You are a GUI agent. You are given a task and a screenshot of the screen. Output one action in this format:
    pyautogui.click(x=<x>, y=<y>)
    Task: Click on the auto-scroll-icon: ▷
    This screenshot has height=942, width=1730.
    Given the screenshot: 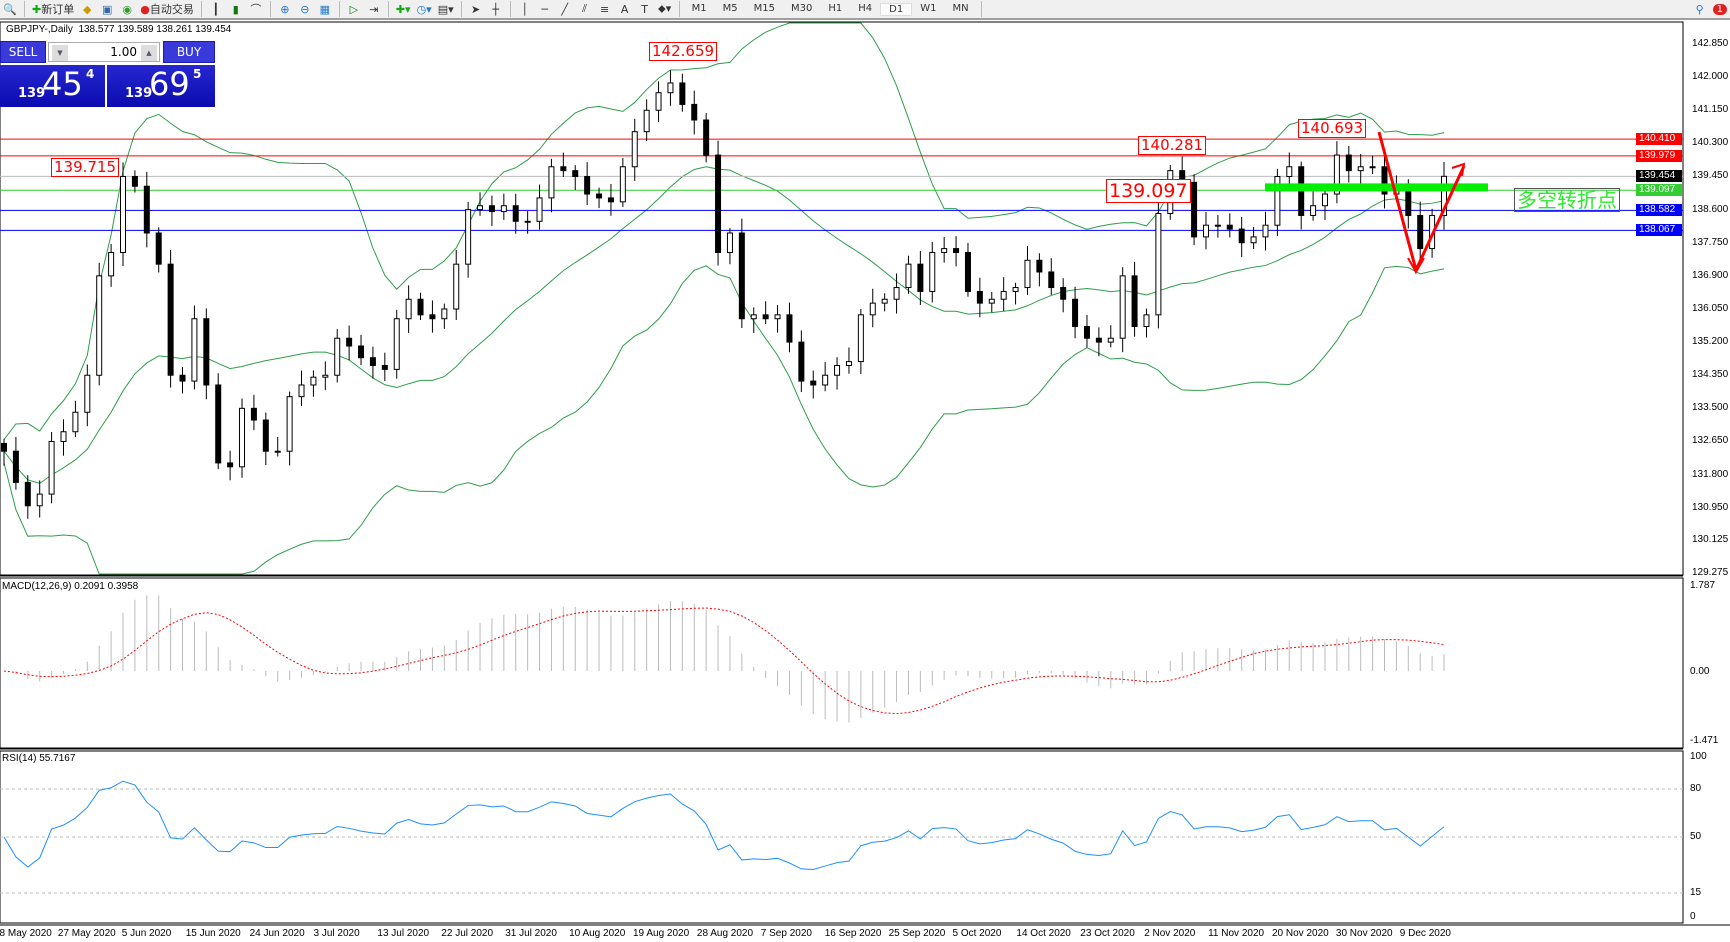 What is the action you would take?
    pyautogui.click(x=354, y=9)
    